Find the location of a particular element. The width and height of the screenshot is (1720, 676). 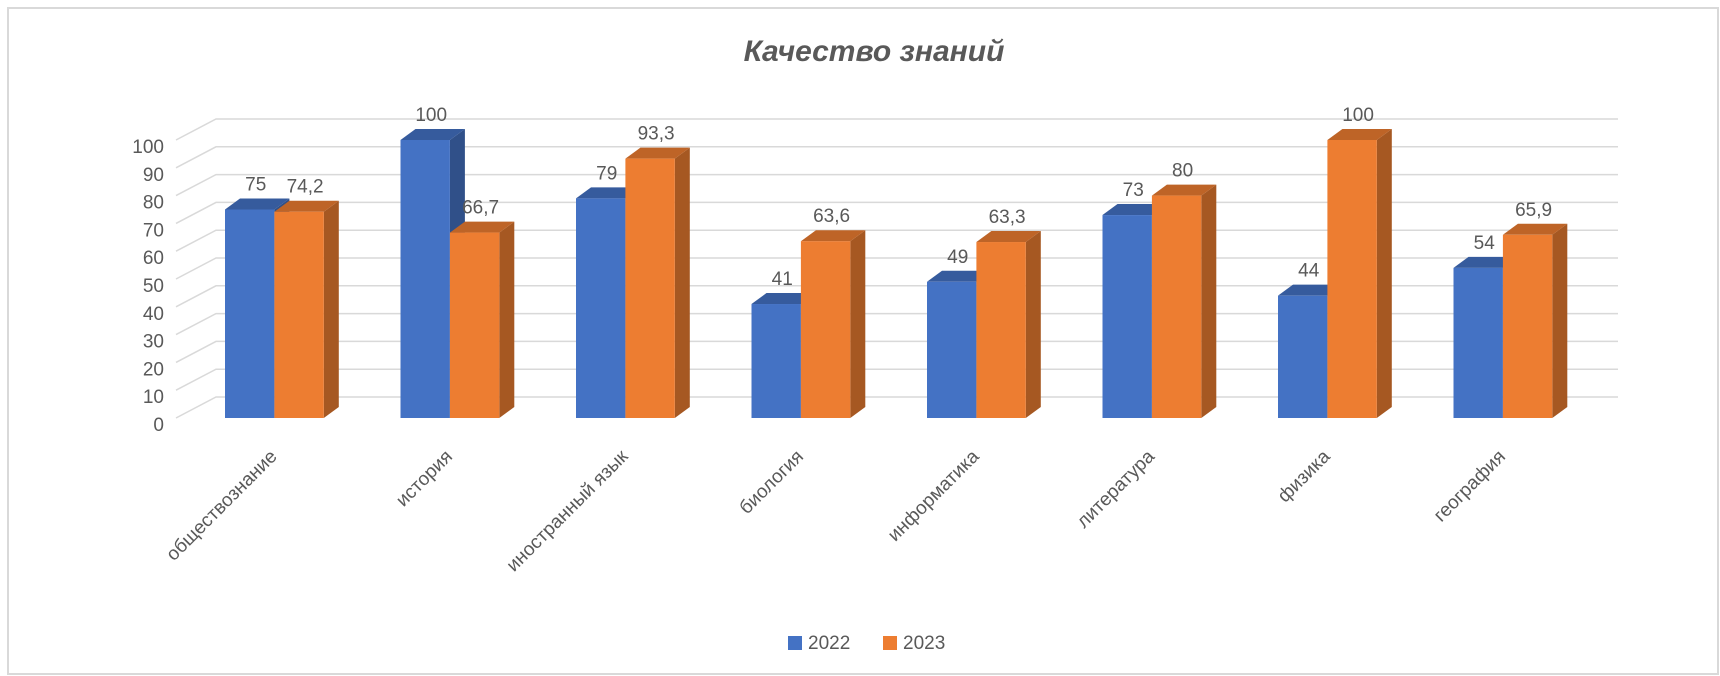

y-tick-label: 70 is located at coordinates (153, 230).